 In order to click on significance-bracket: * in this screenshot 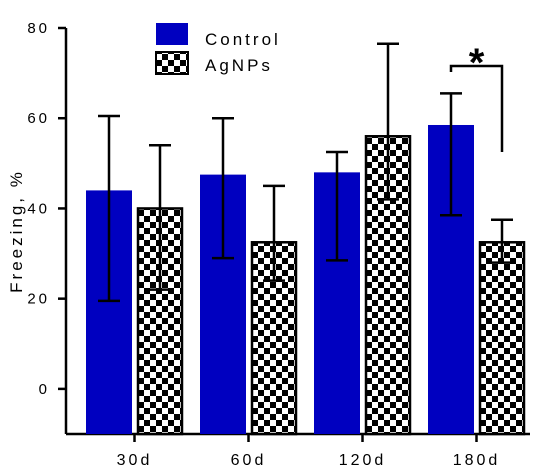, I will do `click(476, 96)`.